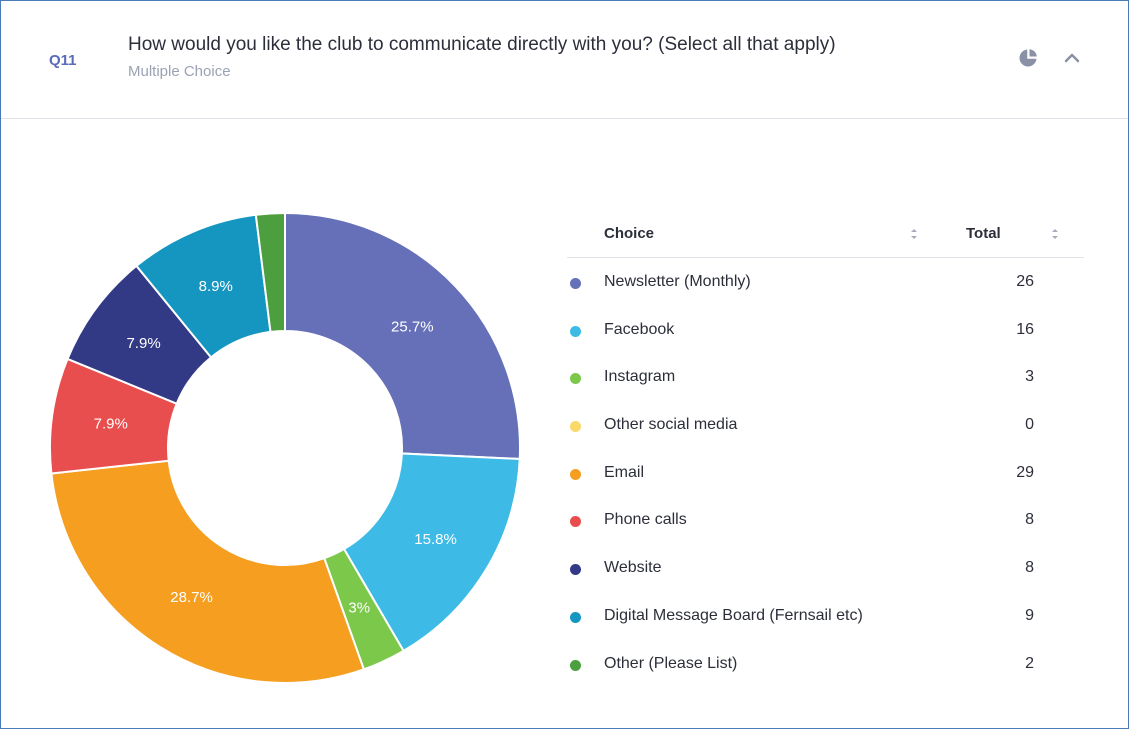 Image resolution: width=1129 pixels, height=729 pixels. Describe the element at coordinates (1029, 663) in the screenshot. I see `choice-total: 2` at that location.